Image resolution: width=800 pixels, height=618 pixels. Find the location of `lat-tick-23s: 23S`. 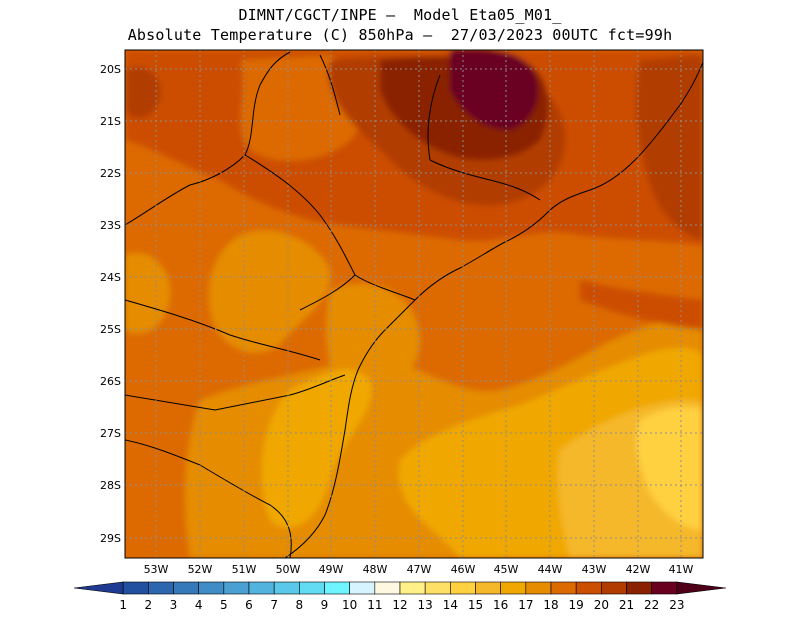

lat-tick-23s: 23S is located at coordinates (110, 225).